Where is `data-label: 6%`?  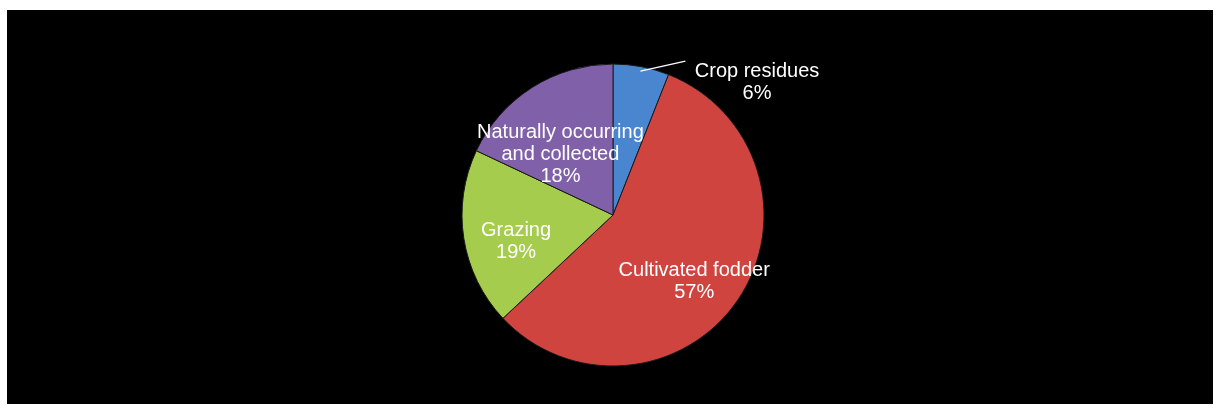
data-label: 6% is located at coordinates (757, 92).